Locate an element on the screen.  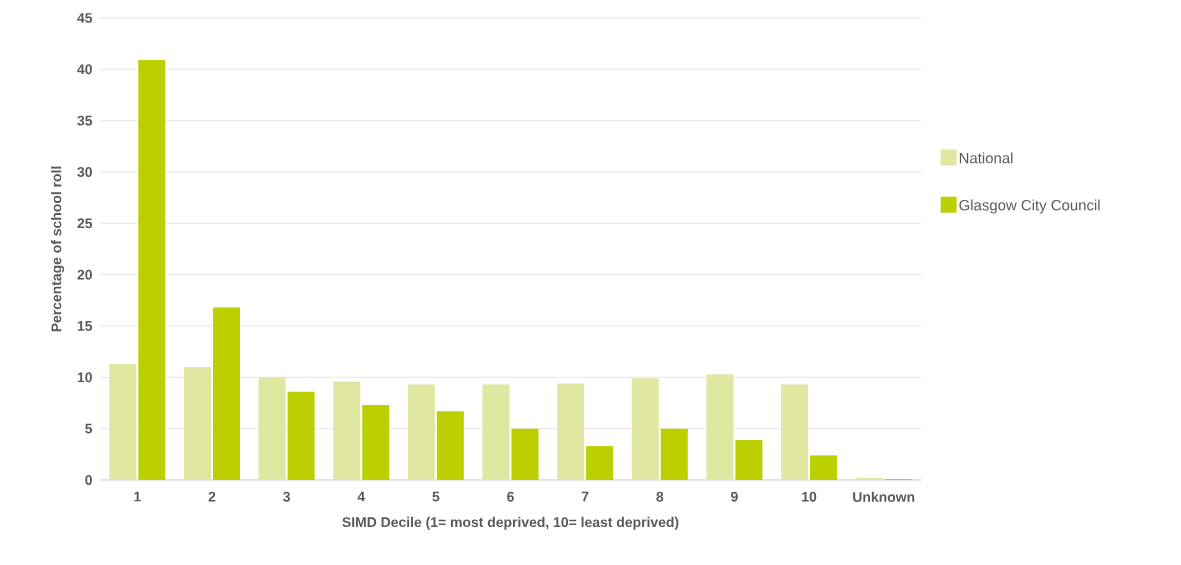
y-tick-label: 0 is located at coordinates (88, 480).